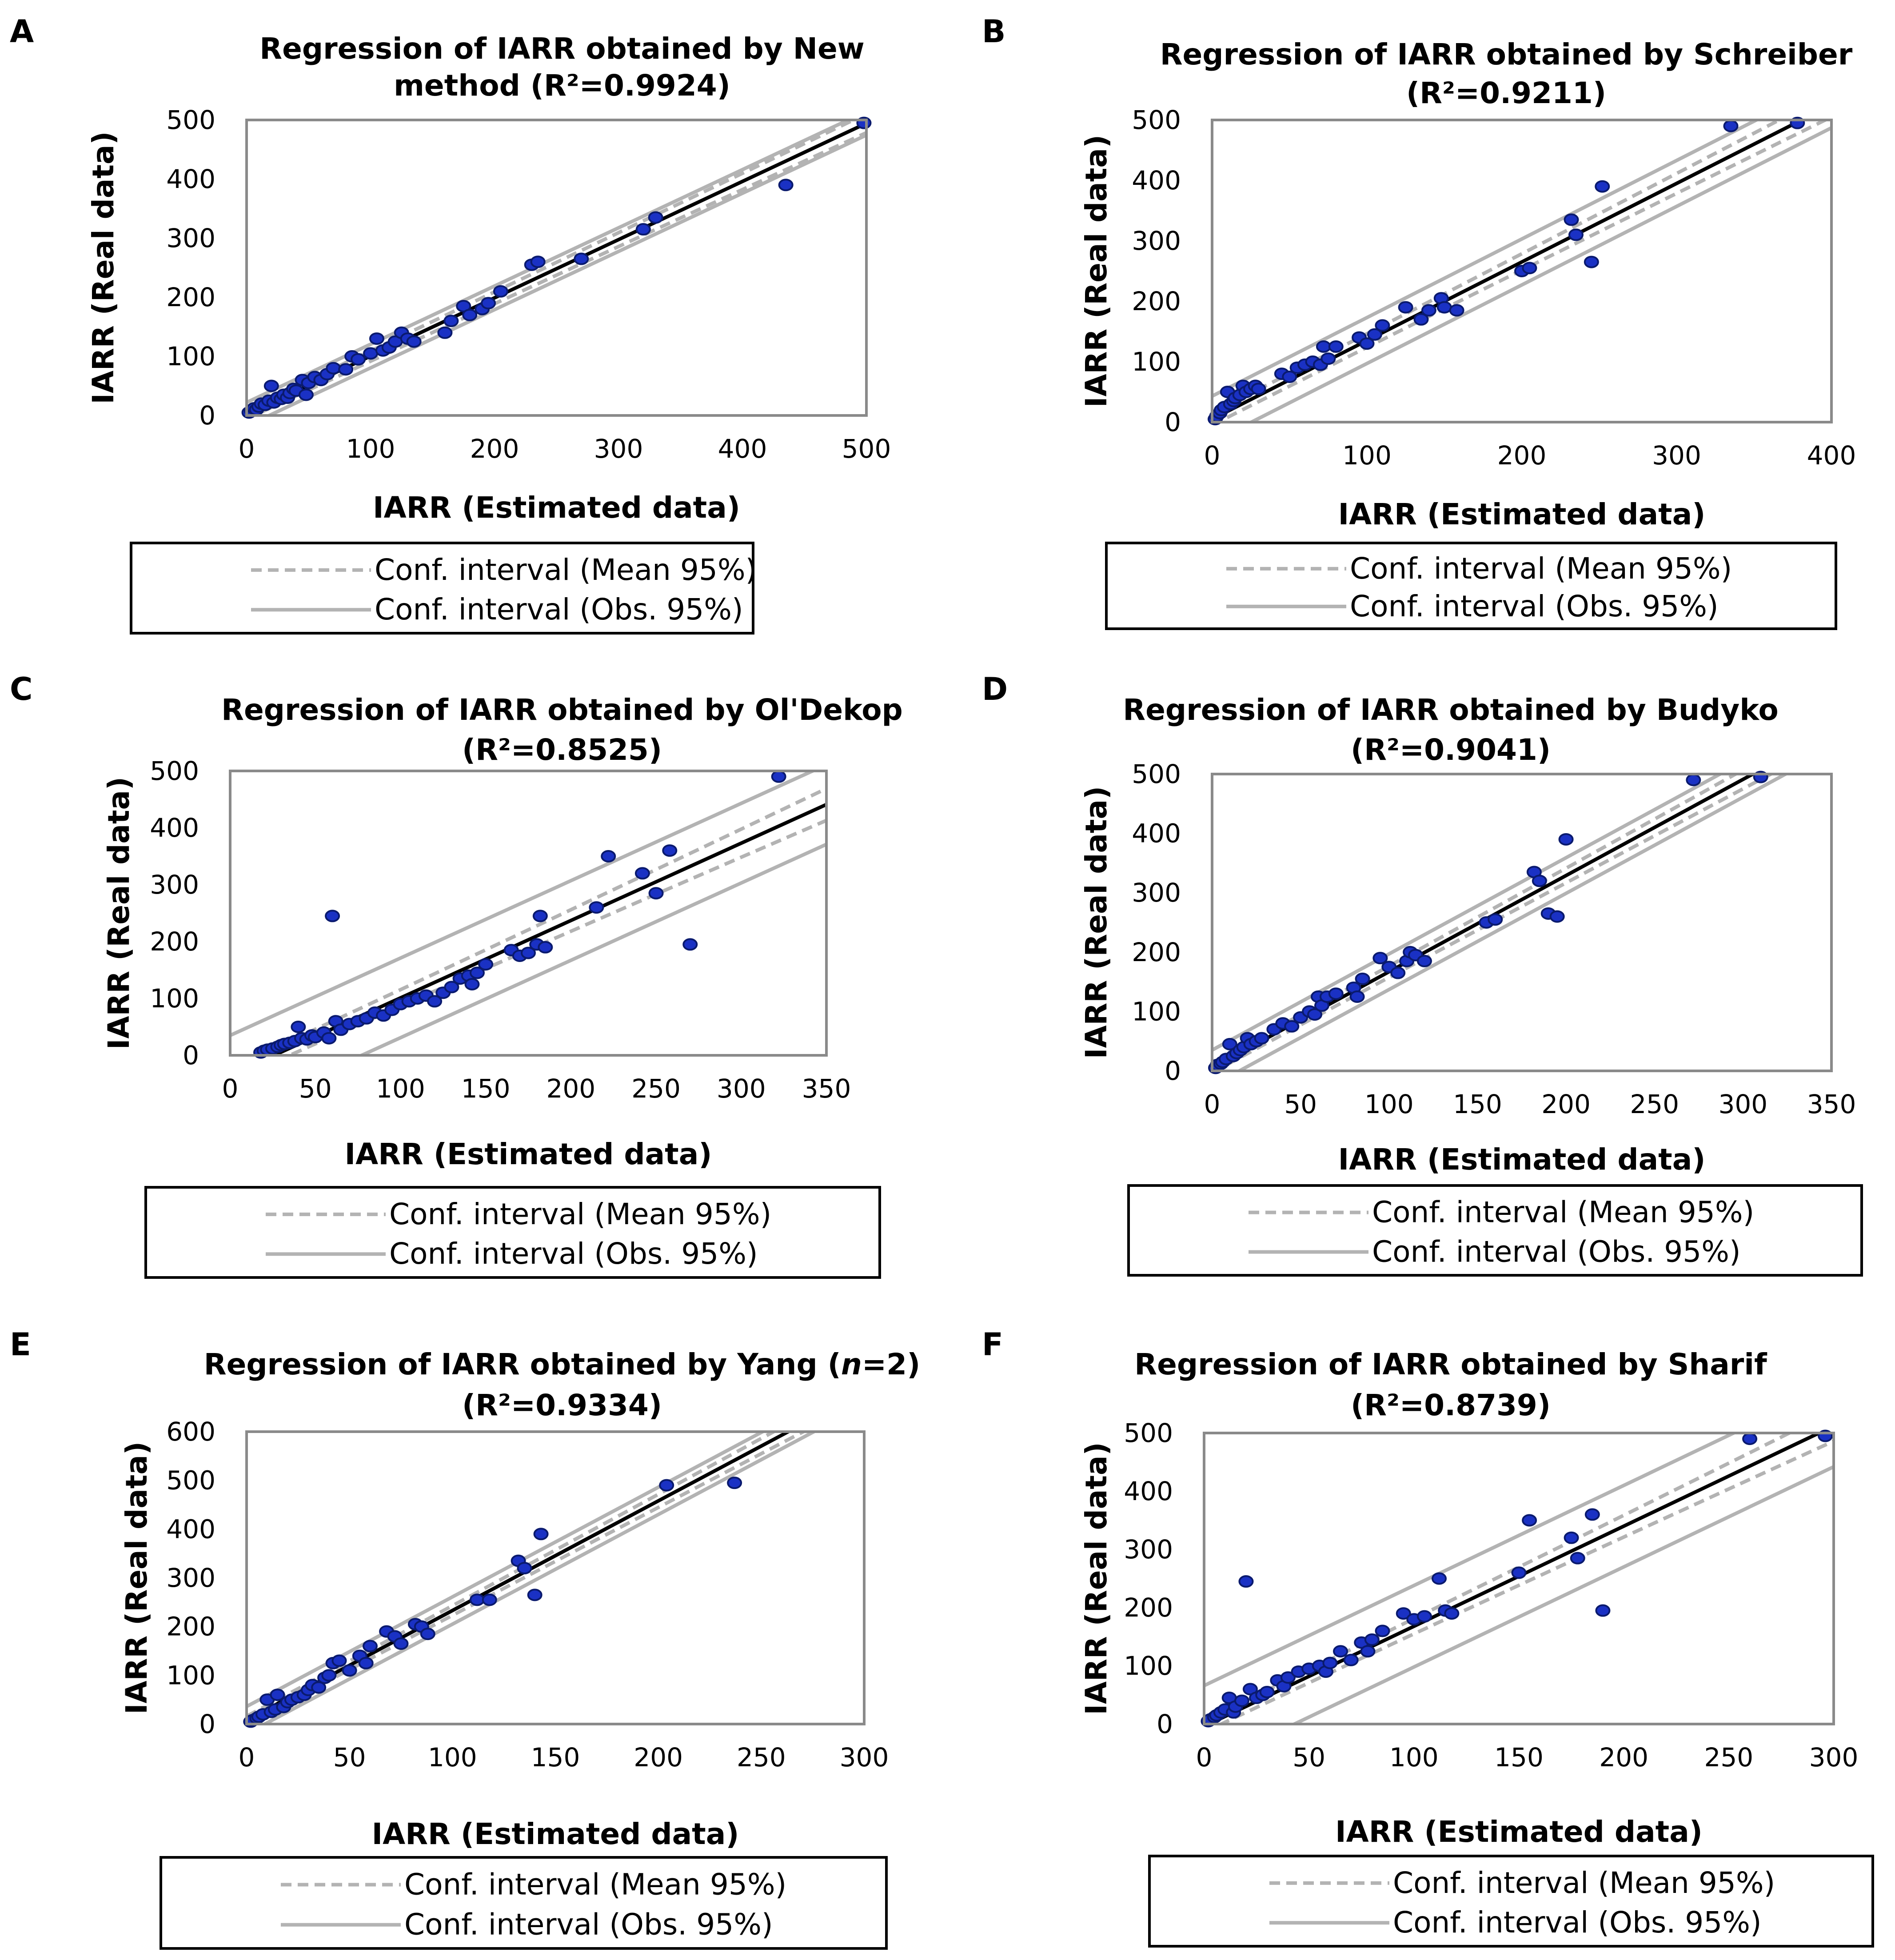 The image size is (1895, 1960). What do you see at coordinates (1507, 54) in the screenshot?
I see `chart-title-line: Regression of IARR obtained by Schreiber` at bounding box center [1507, 54].